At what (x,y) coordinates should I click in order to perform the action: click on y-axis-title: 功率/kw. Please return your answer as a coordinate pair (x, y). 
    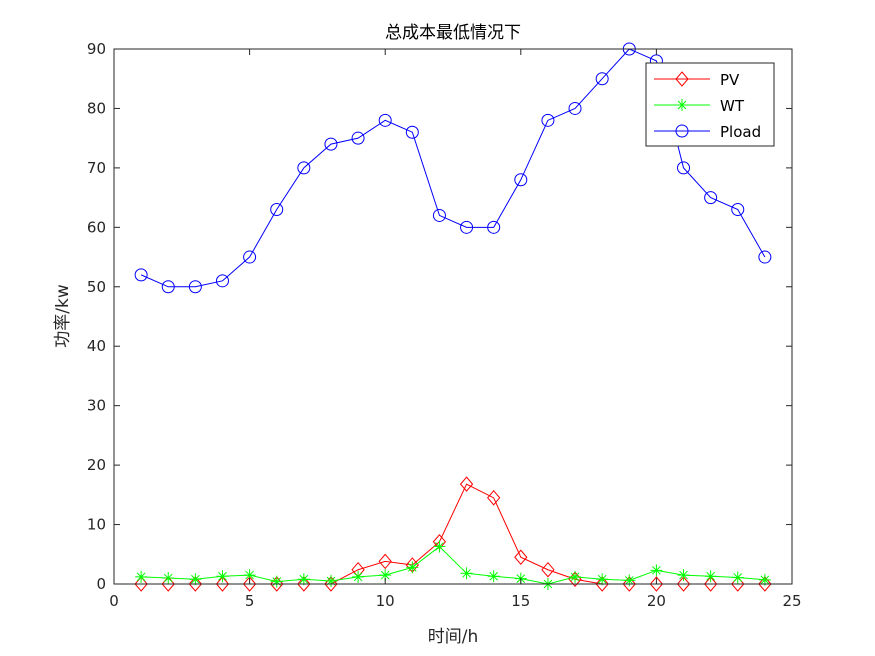
    Looking at the image, I should click on (63, 316).